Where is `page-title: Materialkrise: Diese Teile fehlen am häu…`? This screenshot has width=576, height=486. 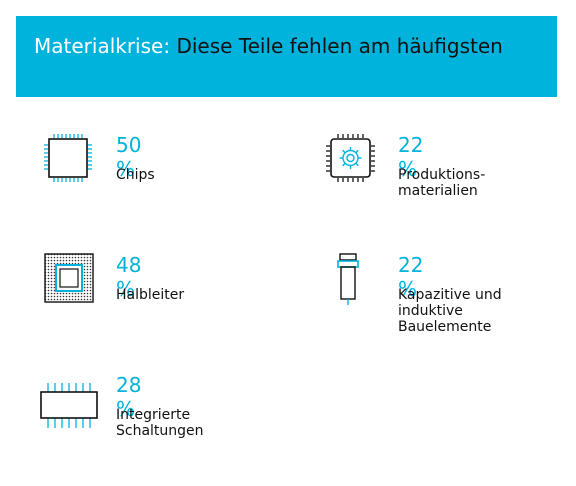 page-title: Materialkrise: Diese Teile fehlen am häu… is located at coordinates (286, 46).